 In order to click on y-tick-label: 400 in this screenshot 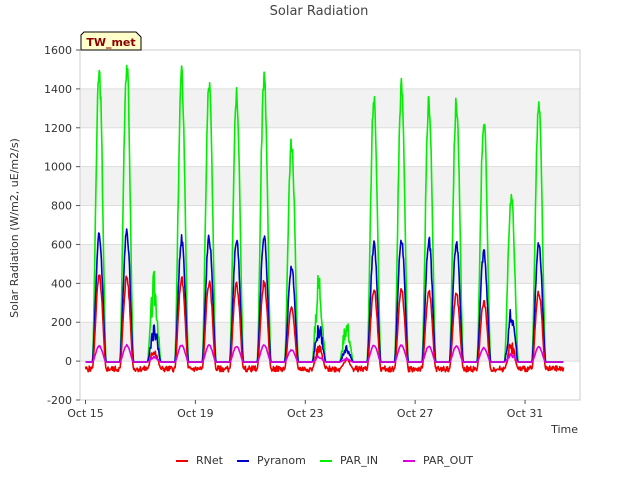, I will do `click(61, 283)`.